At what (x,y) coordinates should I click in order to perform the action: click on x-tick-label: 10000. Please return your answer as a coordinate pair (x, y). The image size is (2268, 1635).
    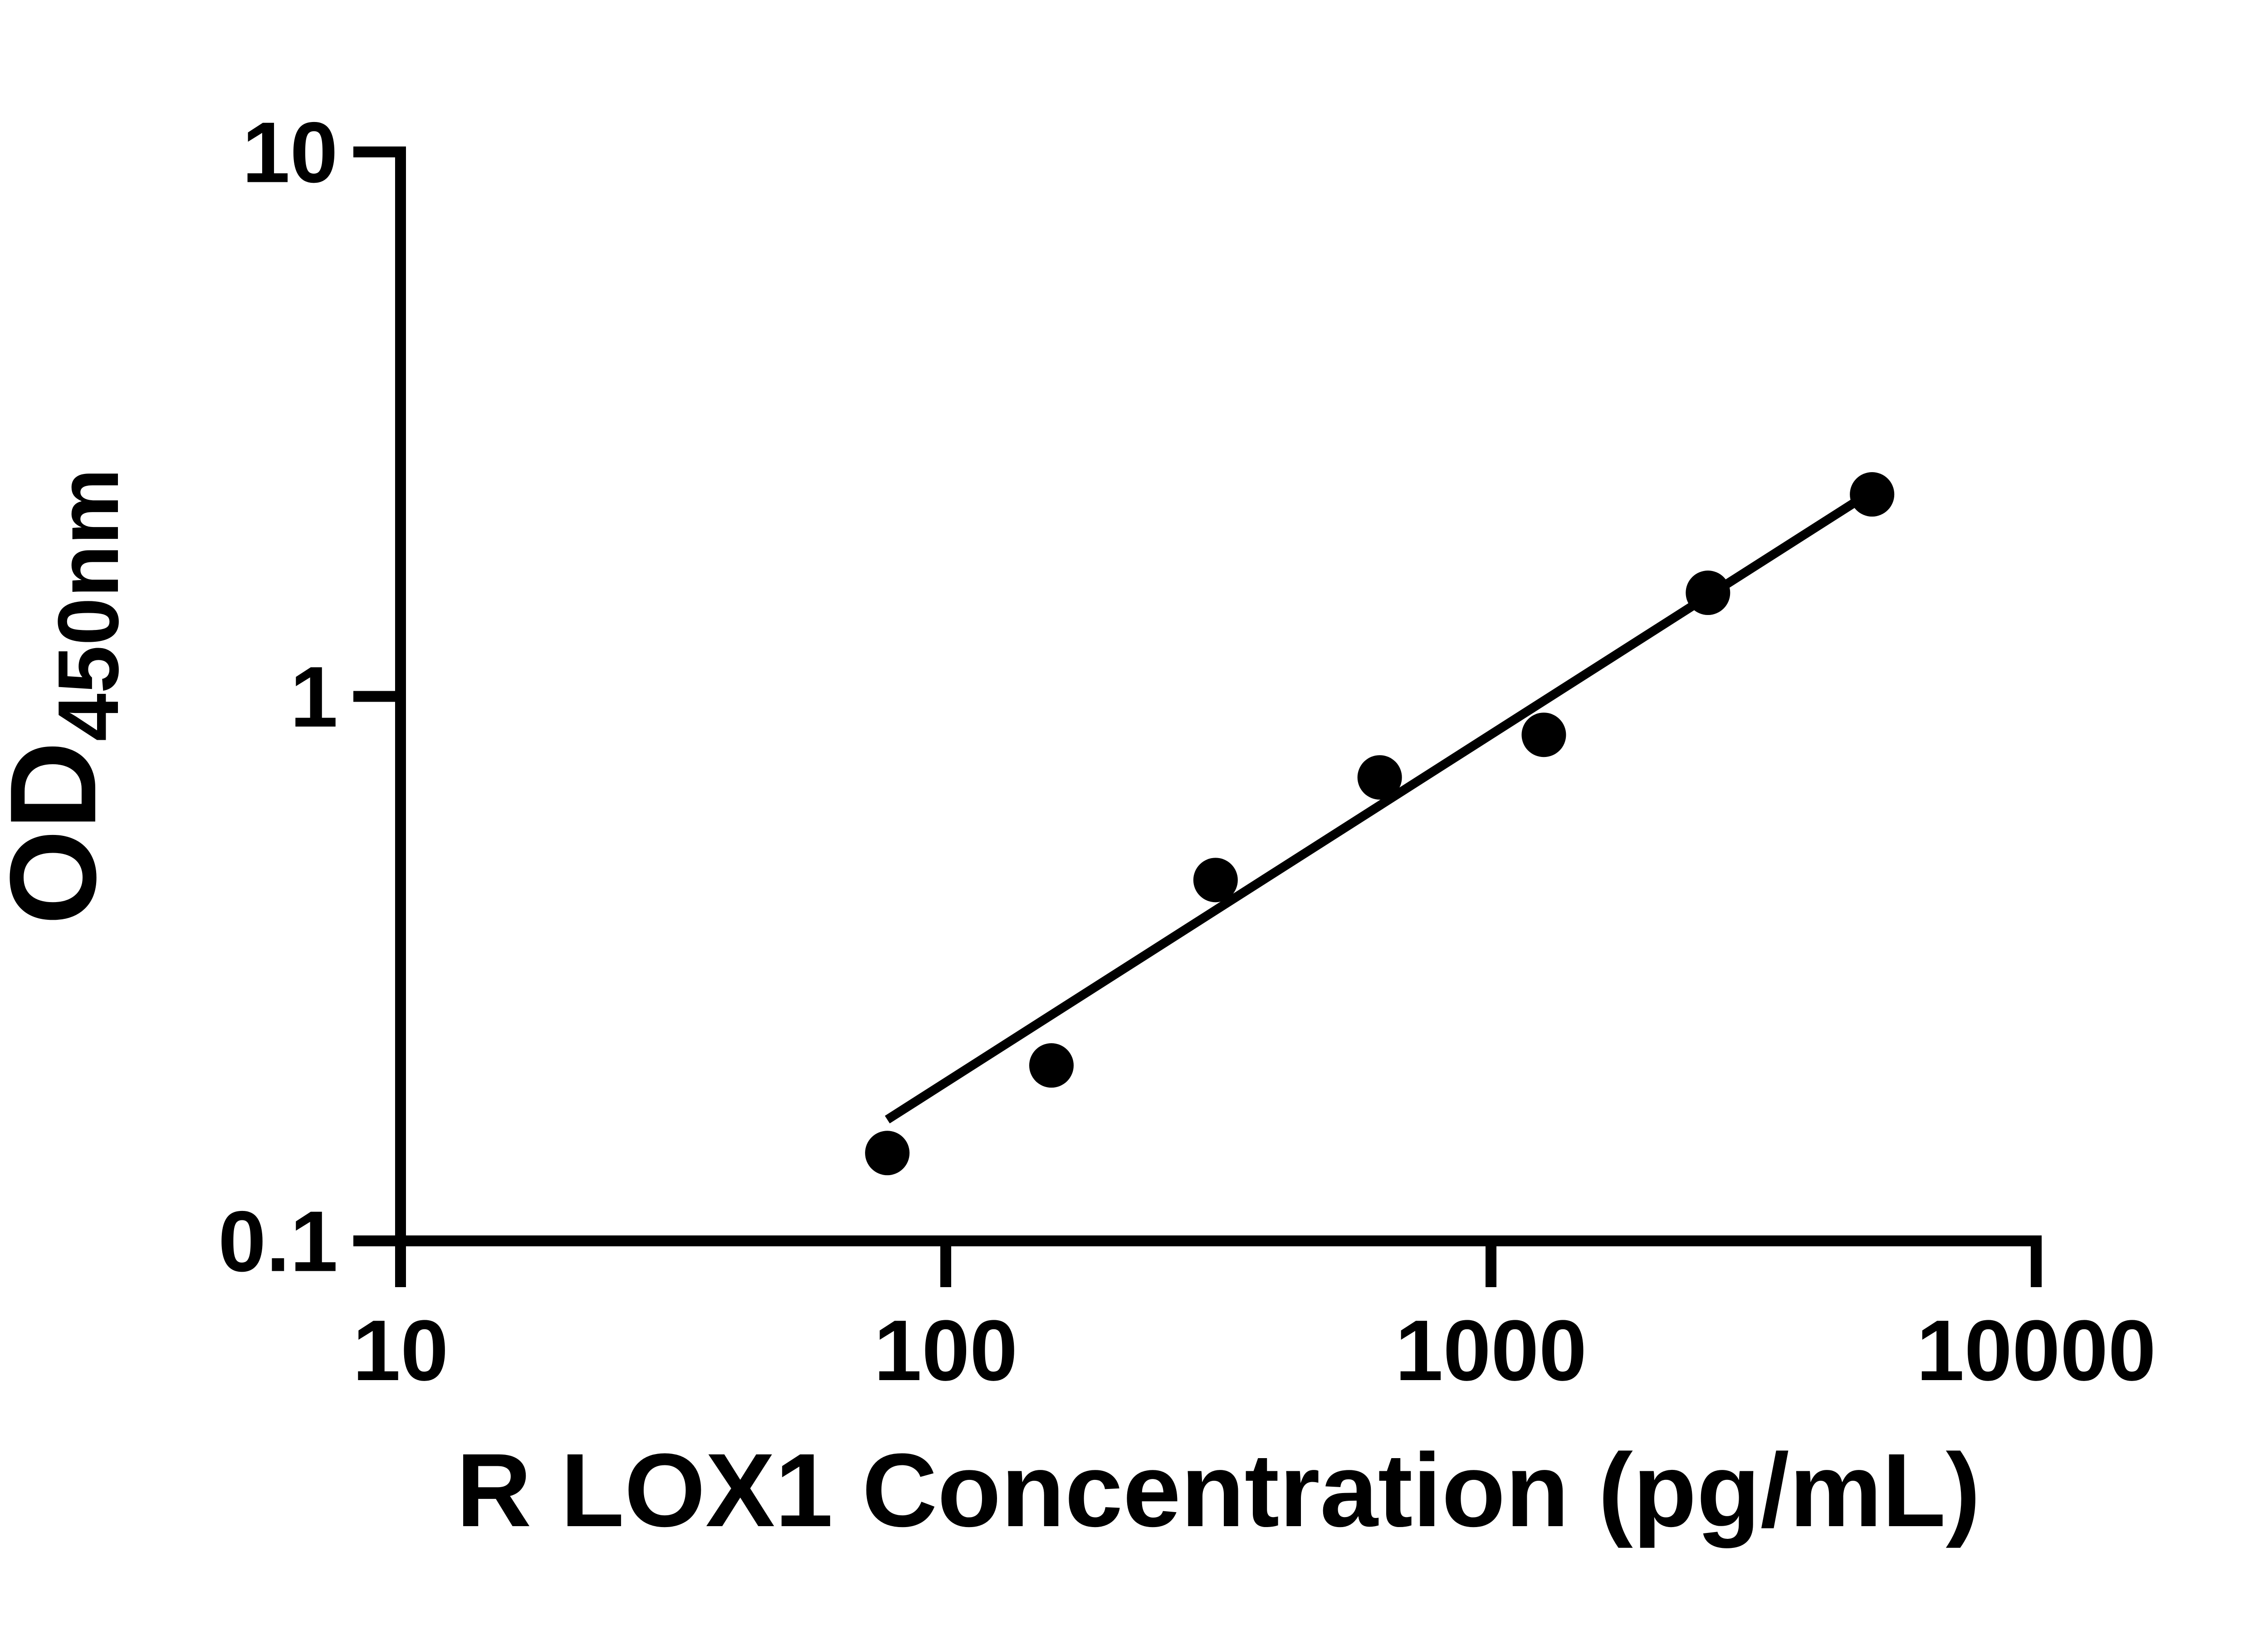
    Looking at the image, I should click on (2036, 1351).